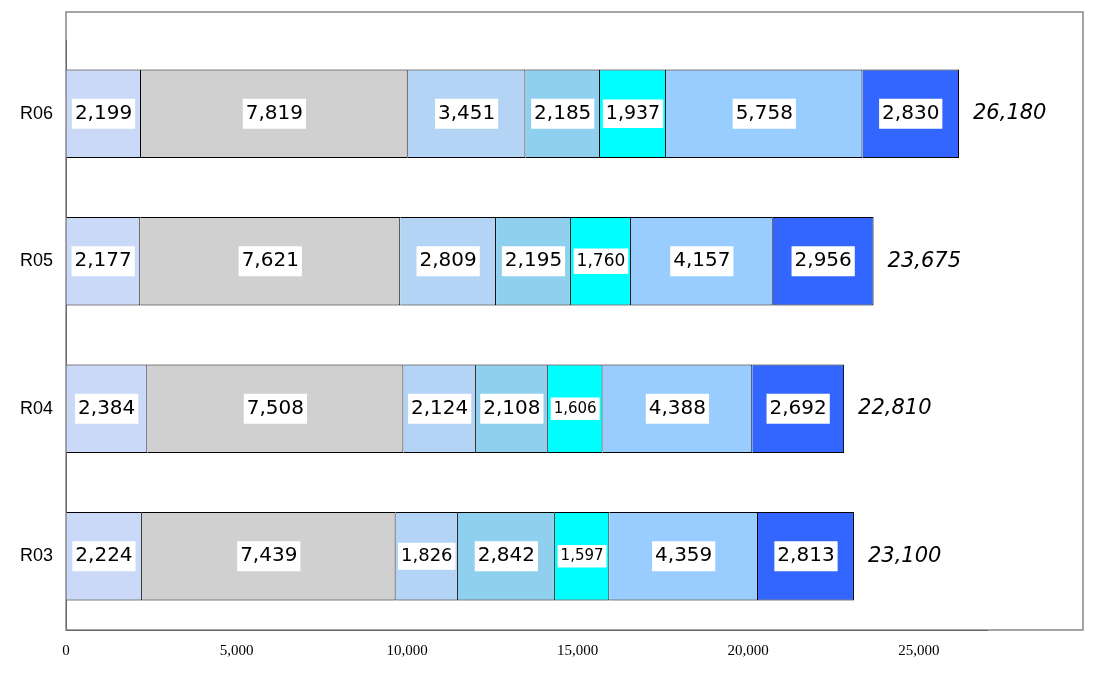 This screenshot has height=684, width=1095. Describe the element at coordinates (36, 112) in the screenshot. I see `y-tick-label: R06` at that location.